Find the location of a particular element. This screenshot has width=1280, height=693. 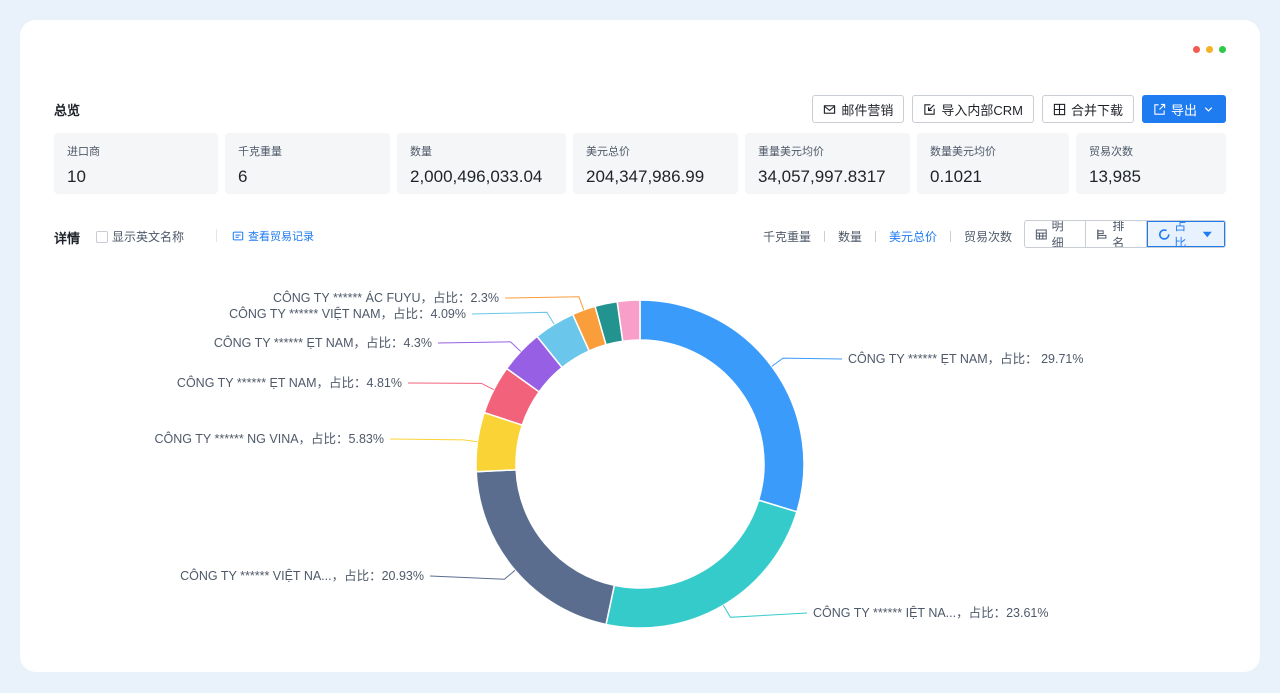

stat-value: 10 is located at coordinates (76, 176).